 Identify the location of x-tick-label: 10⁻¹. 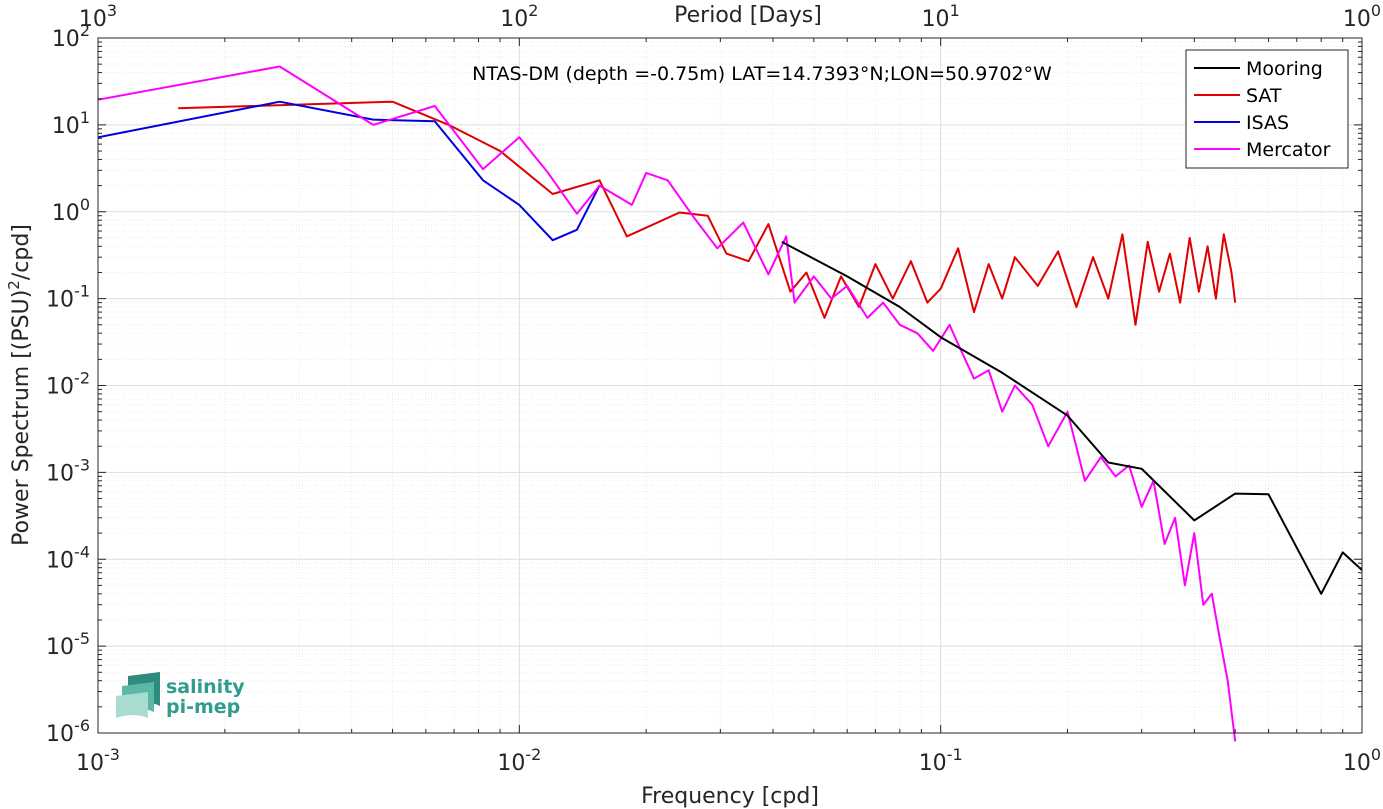
(941, 760).